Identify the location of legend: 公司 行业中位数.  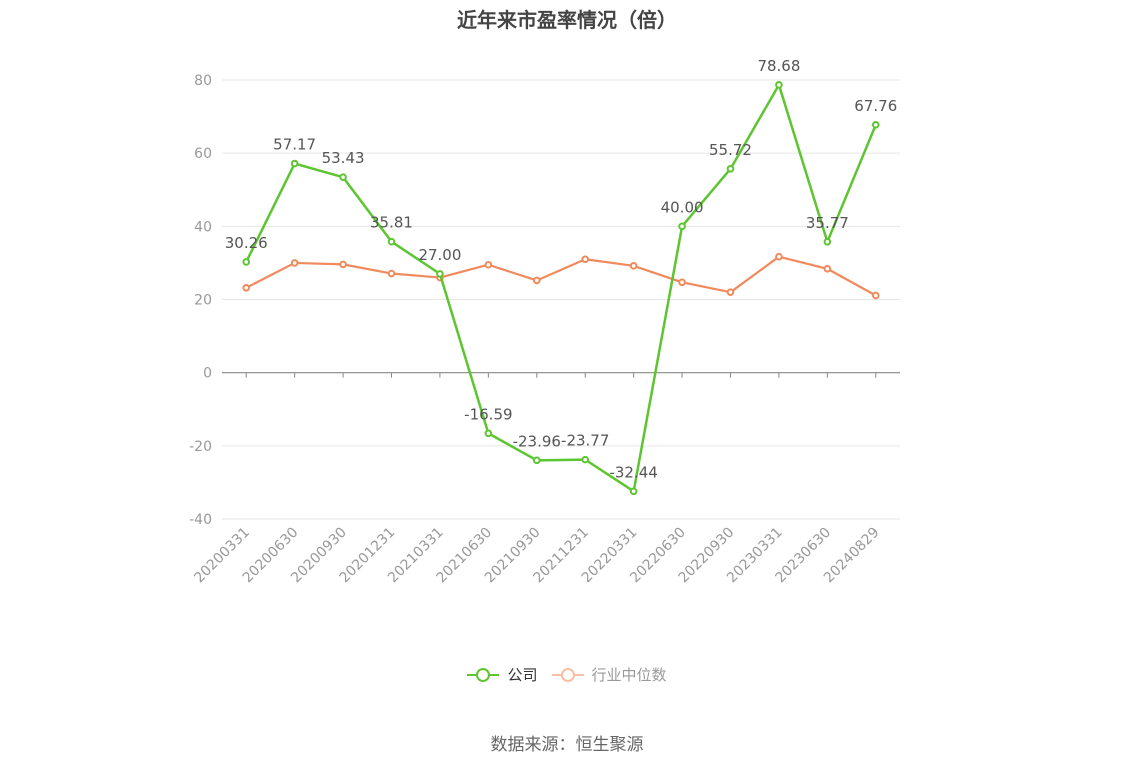
(567, 674).